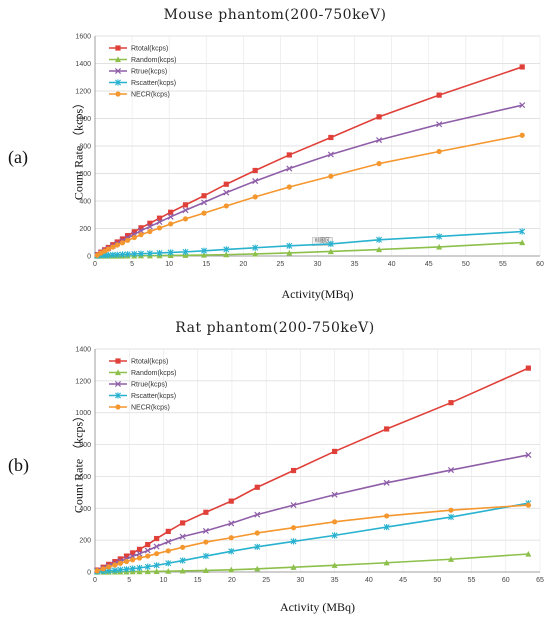 Image resolution: width=550 pixels, height=622 pixels. I want to click on chart-b-legend-marker-necr, so click(118, 407).